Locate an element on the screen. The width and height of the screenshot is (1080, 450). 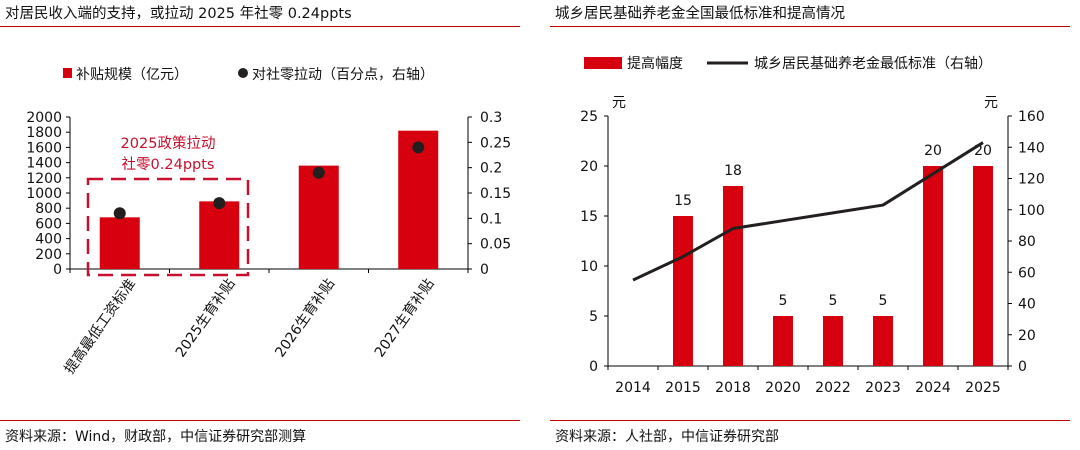
right-y-tick-label: 40 is located at coordinates (1027, 305).